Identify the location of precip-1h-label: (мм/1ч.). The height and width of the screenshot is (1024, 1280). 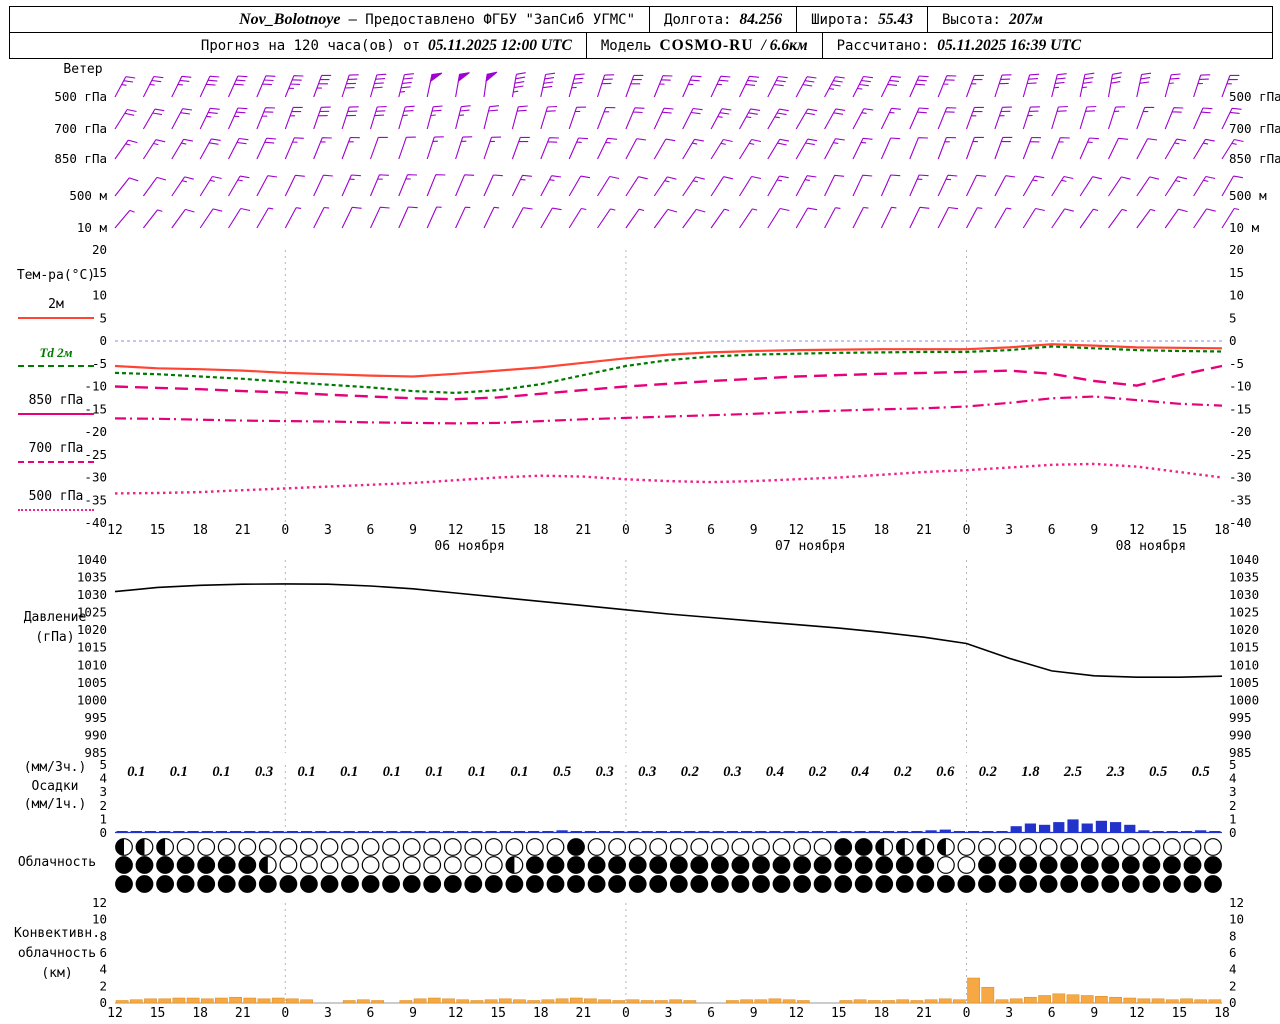
(55, 804).